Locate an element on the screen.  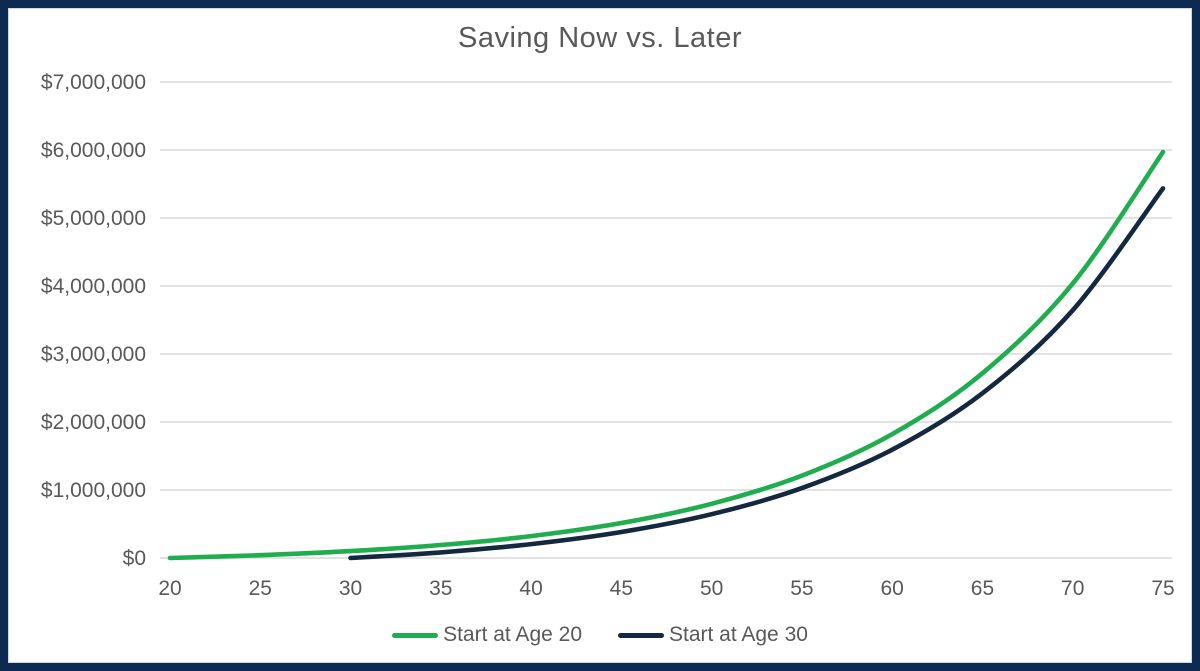
x-axis-label: 55 is located at coordinates (801, 588).